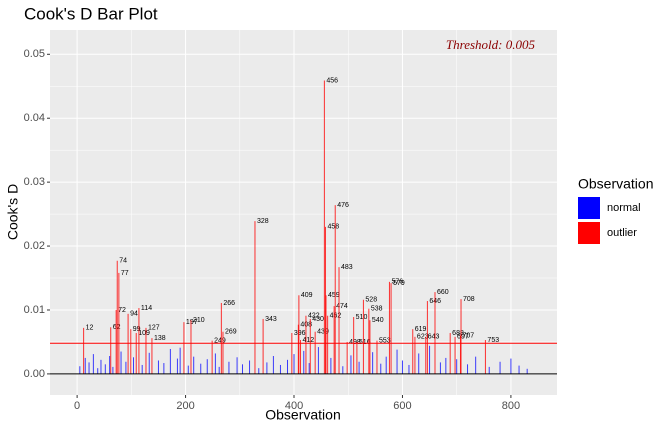 The width and height of the screenshot is (672, 432). I want to click on outlier-label: 528, so click(371, 300).